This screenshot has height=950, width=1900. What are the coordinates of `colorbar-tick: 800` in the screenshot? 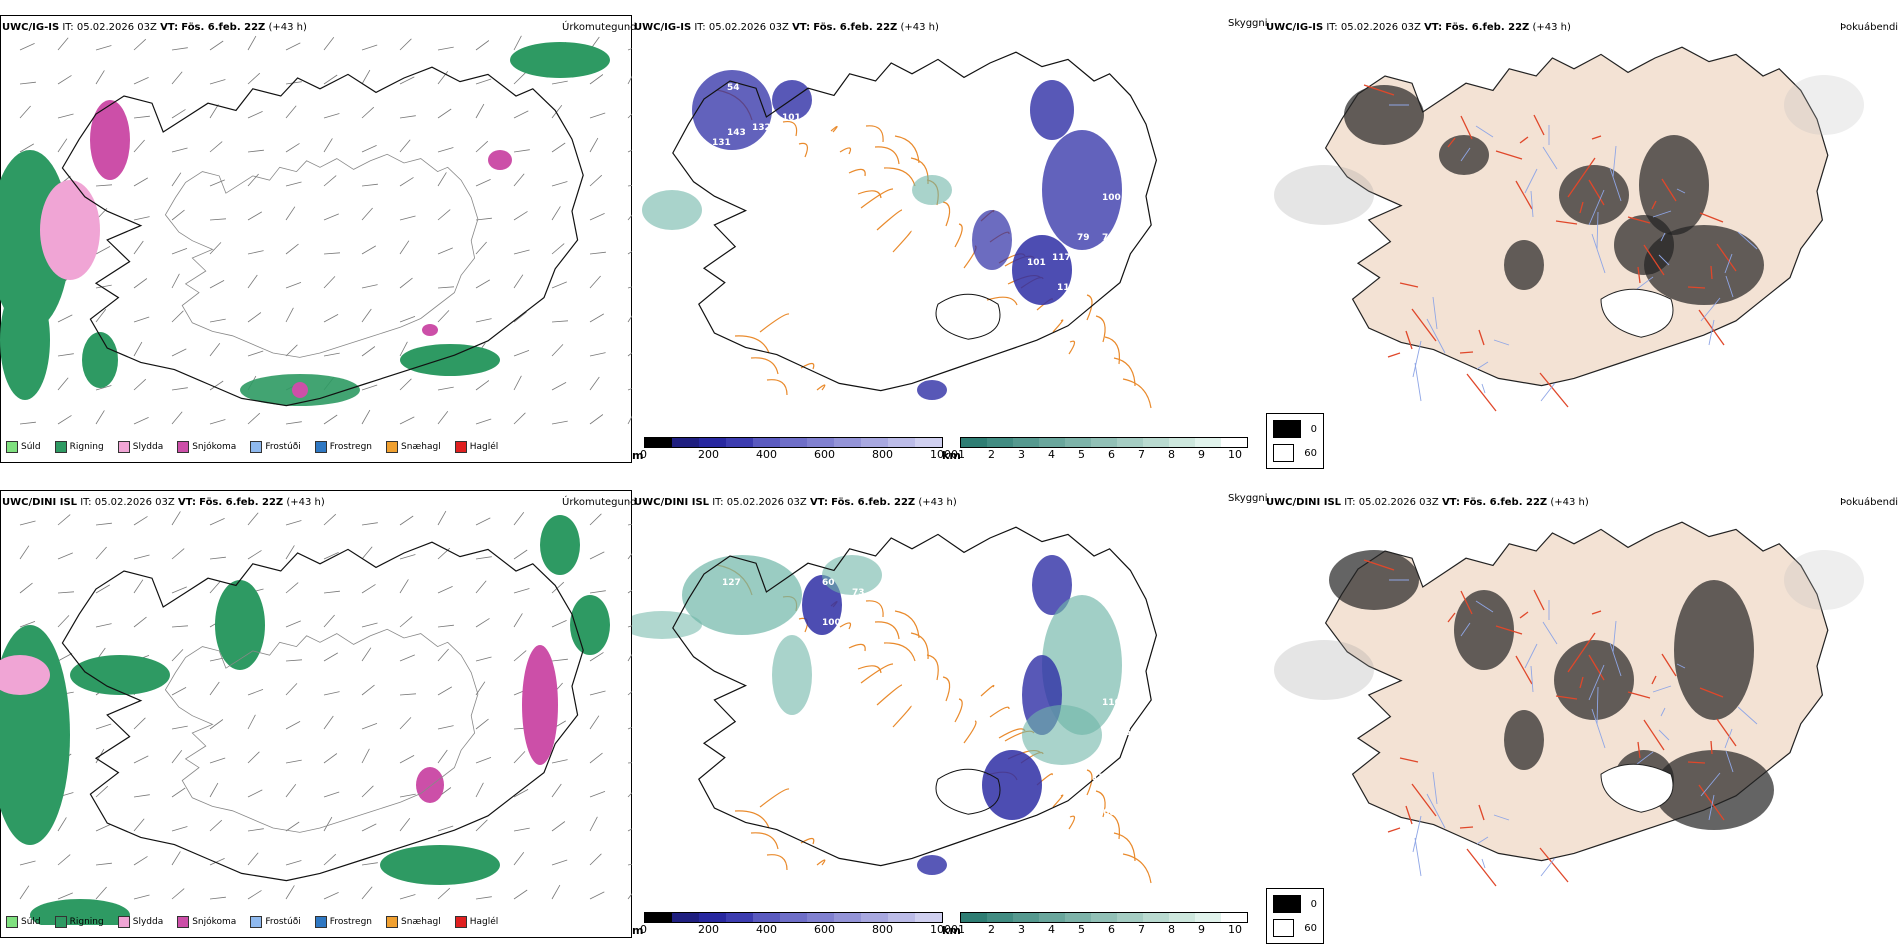 It's located at (882, 454).